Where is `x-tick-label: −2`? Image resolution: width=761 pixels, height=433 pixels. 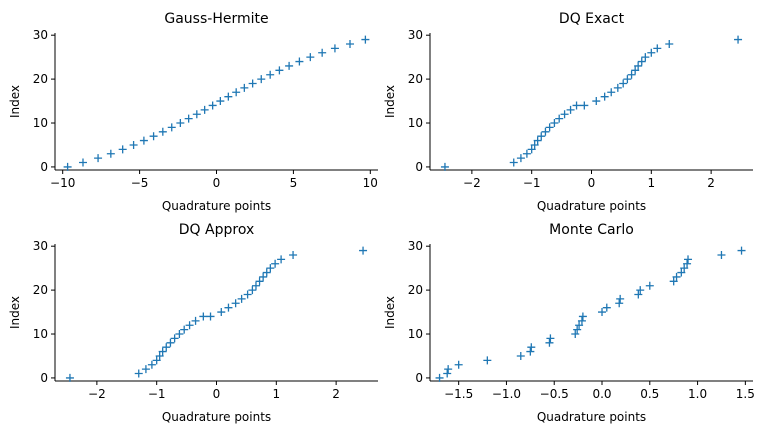 x-tick-label: −2 is located at coordinates (472, 183).